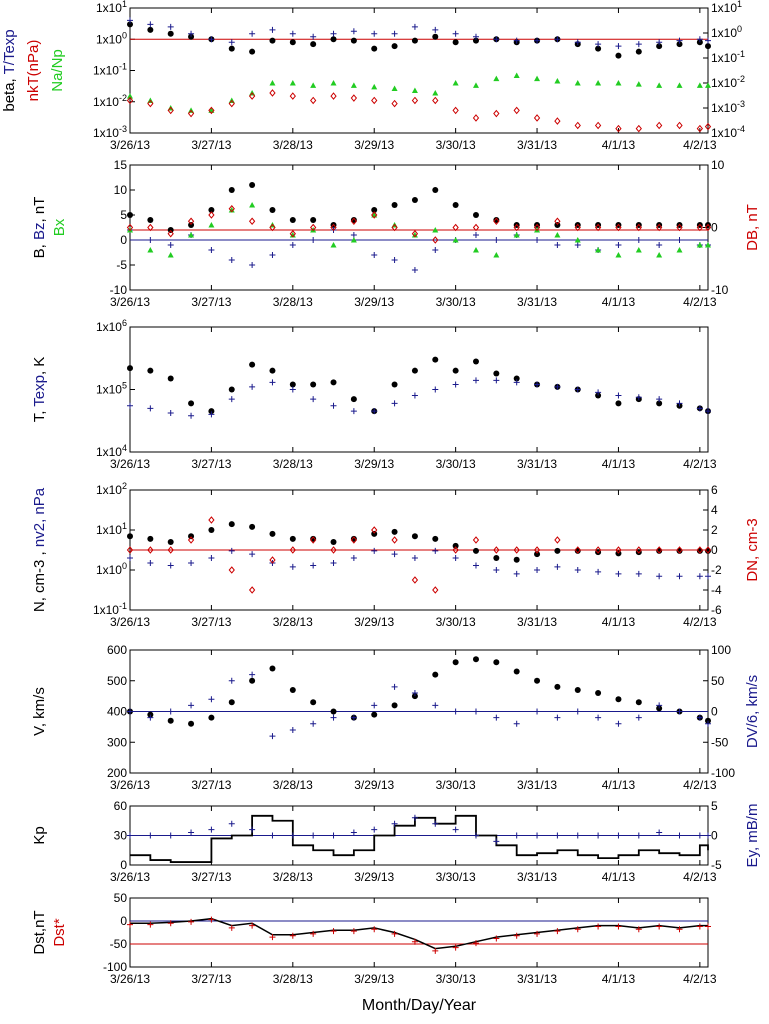  What do you see at coordinates (723, 773) in the screenshot?
I see `y-tick-label-right-V: -100` at bounding box center [723, 773].